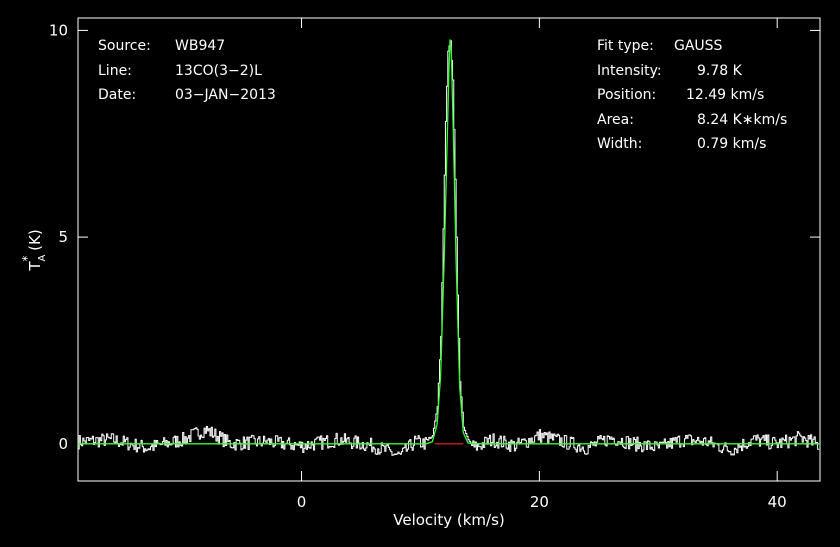 The width and height of the screenshot is (840, 547). Describe the element at coordinates (63, 237) in the screenshot. I see `y-tick-label: 5` at that location.